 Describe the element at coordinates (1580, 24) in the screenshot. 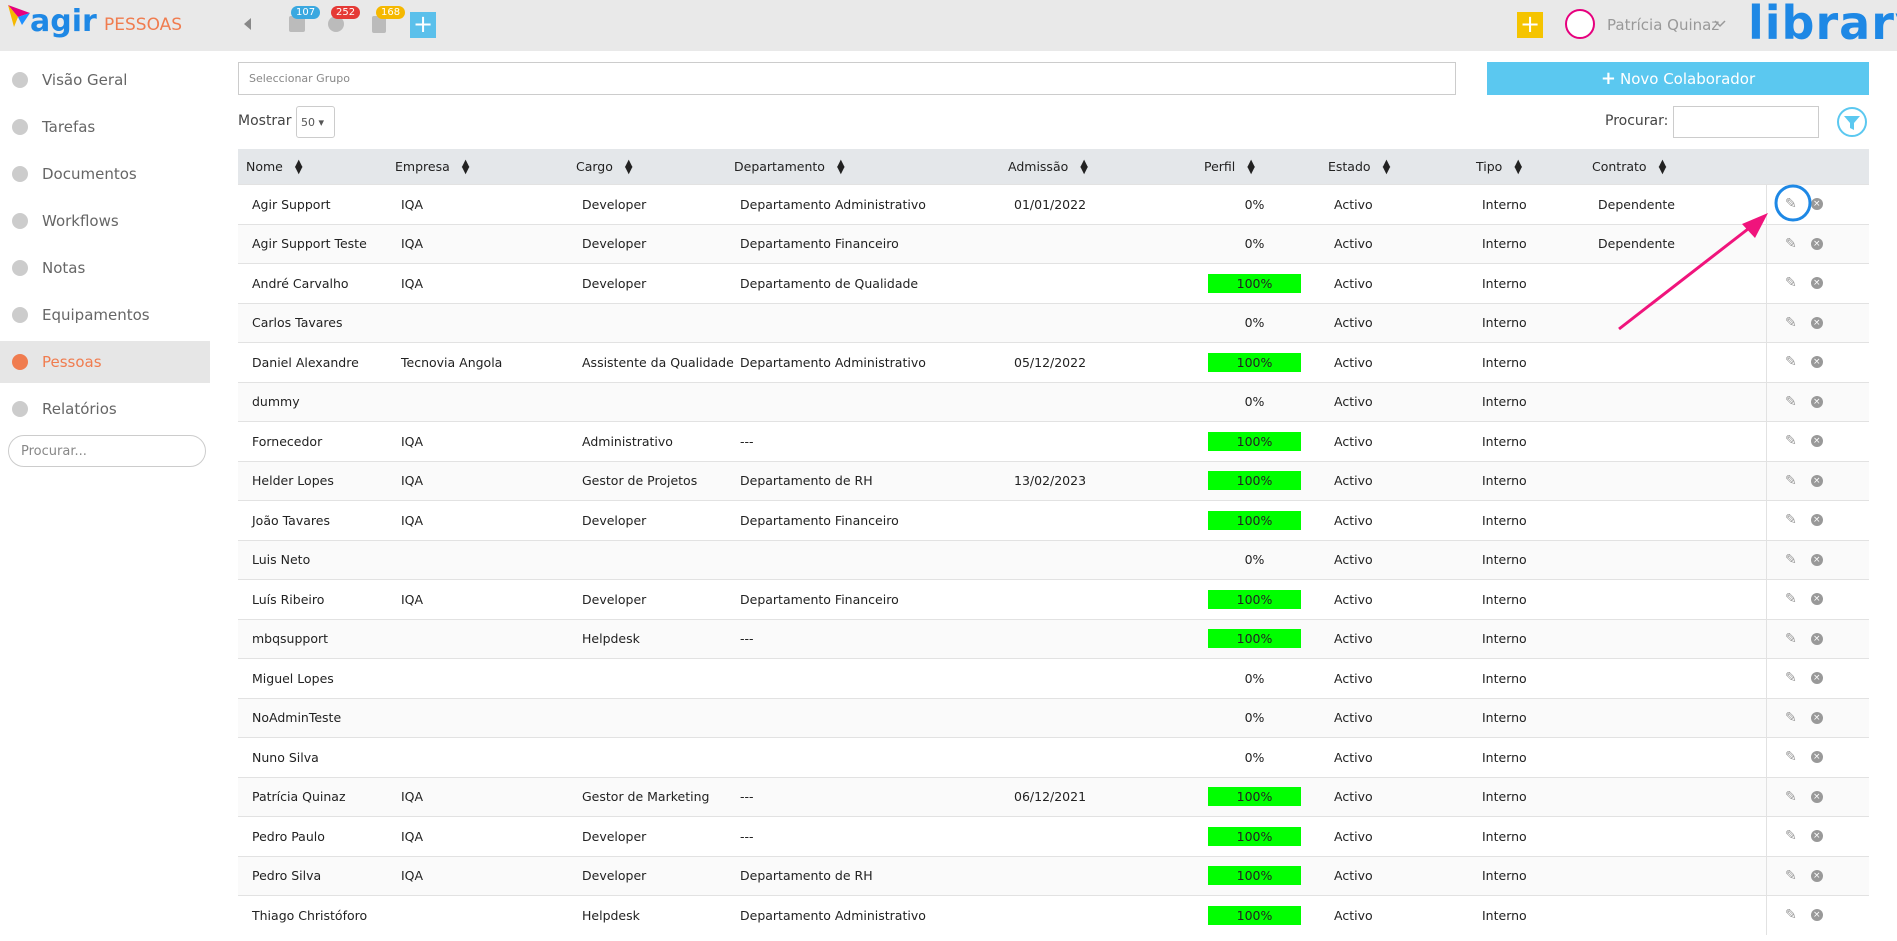

I see `avatar` at that location.